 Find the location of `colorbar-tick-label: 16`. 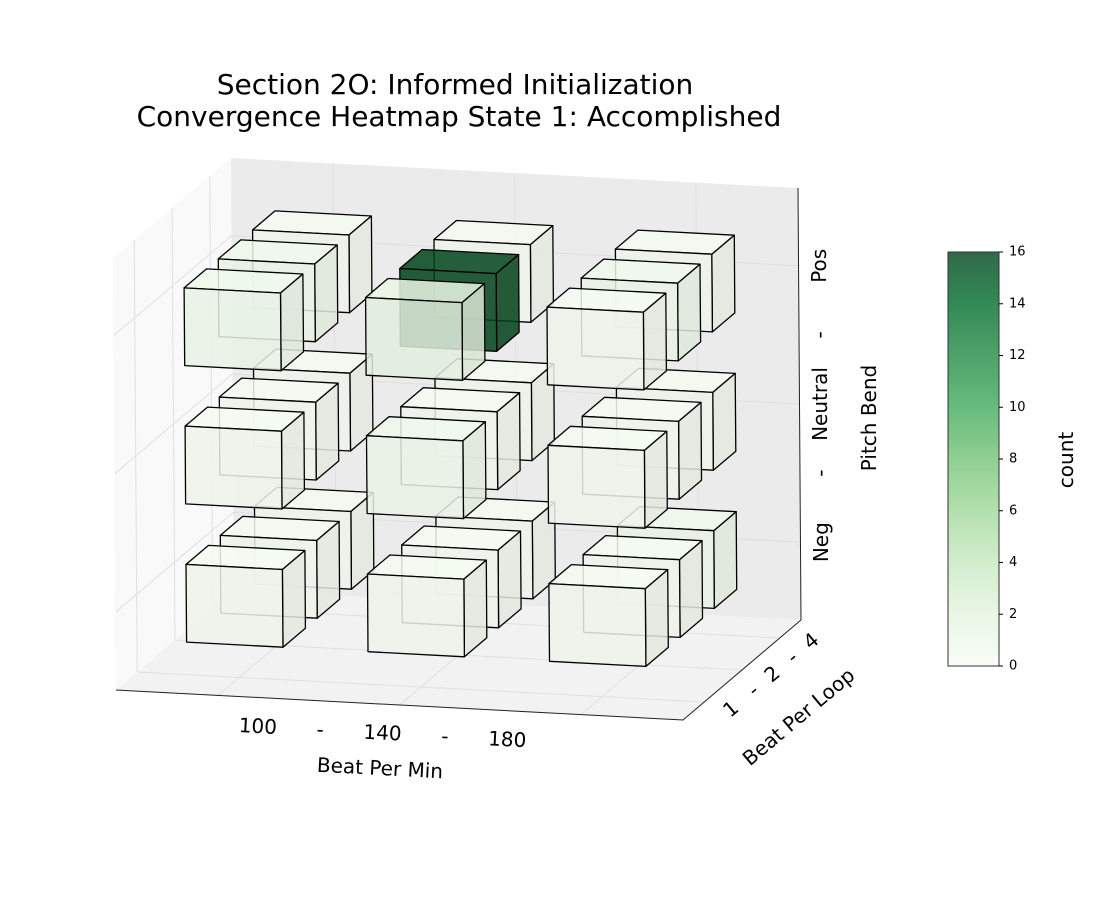

colorbar-tick-label: 16 is located at coordinates (1017, 252).